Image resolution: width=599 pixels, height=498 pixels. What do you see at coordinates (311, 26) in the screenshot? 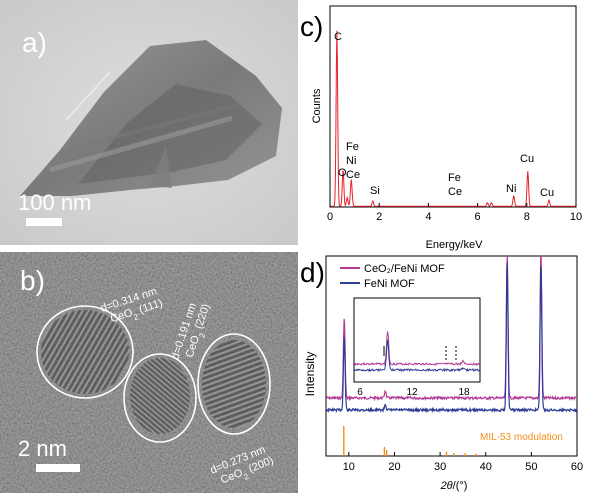
I see `panel-c-label: c)` at bounding box center [311, 26].